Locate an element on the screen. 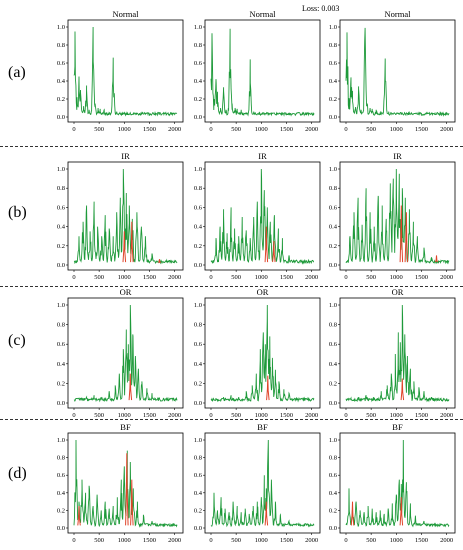  subplot-6: IR 0.0 0.2 0.4 0.6 0.8 1.0 0 500 1000 1500 2000 is located at coordinates (392, 216).